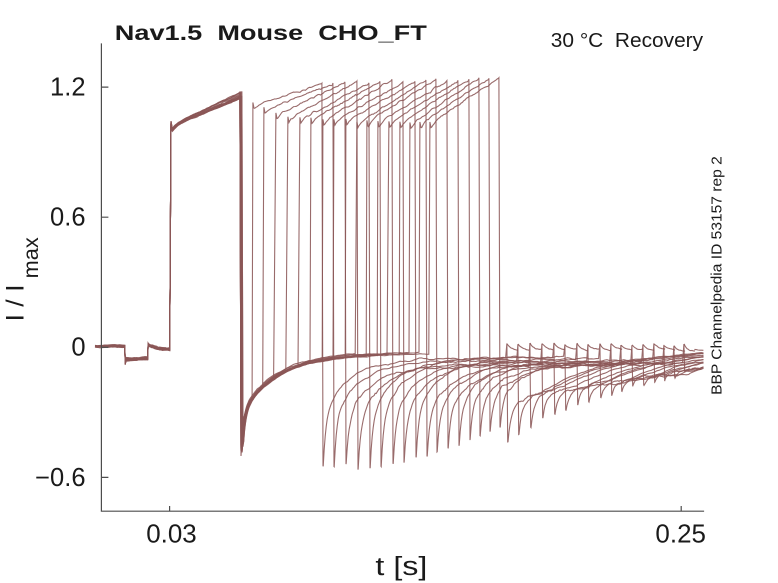  Describe the element at coordinates (23, 279) in the screenshot. I see `svg-text: I / Imax` at that location.